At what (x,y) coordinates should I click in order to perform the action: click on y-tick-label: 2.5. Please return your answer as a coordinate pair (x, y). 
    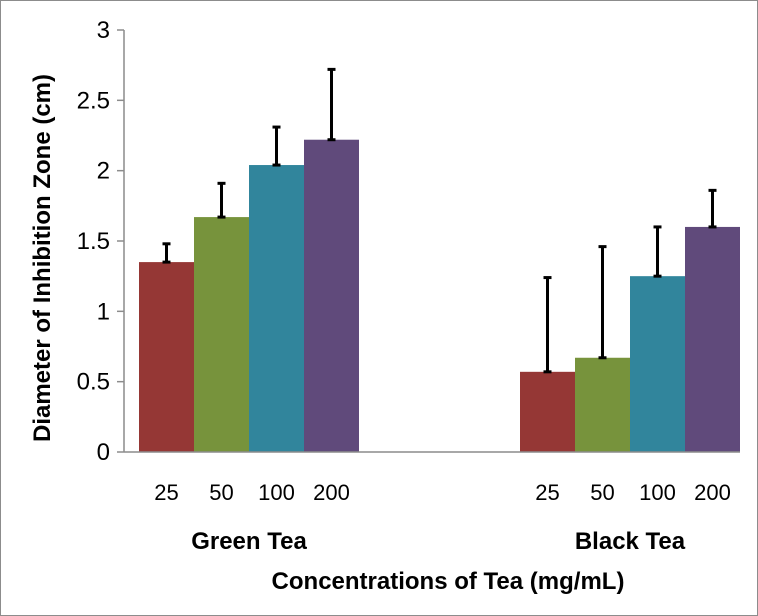
    Looking at the image, I should click on (93, 100).